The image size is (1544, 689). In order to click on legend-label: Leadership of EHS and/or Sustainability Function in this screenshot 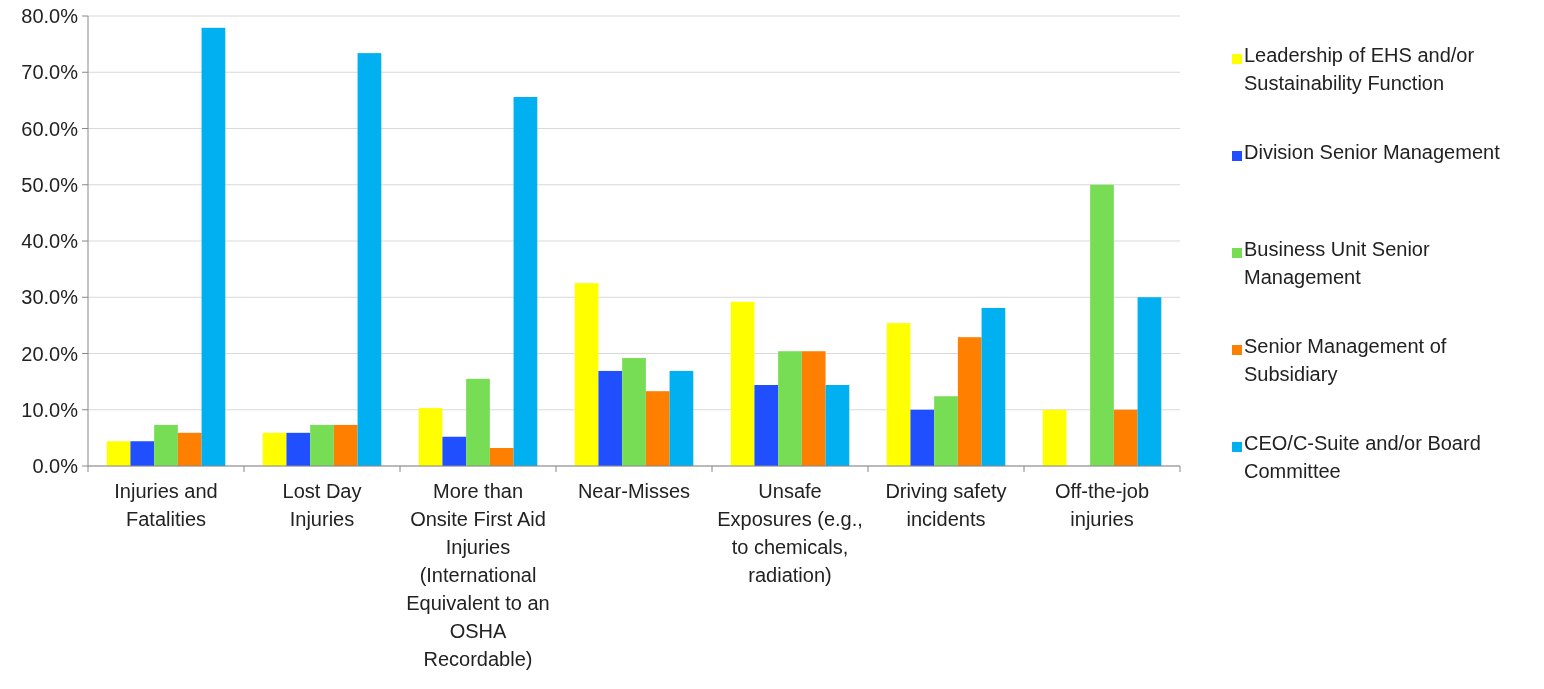, I will do `click(1359, 69)`.